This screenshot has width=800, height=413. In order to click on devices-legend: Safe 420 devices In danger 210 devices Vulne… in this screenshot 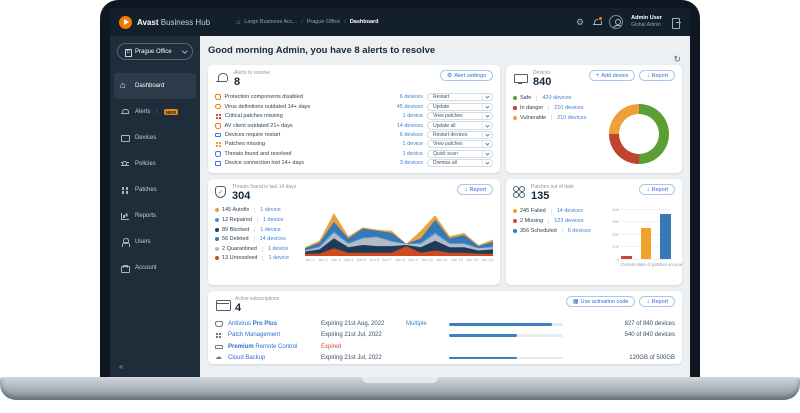, I will do `click(594, 108)`.